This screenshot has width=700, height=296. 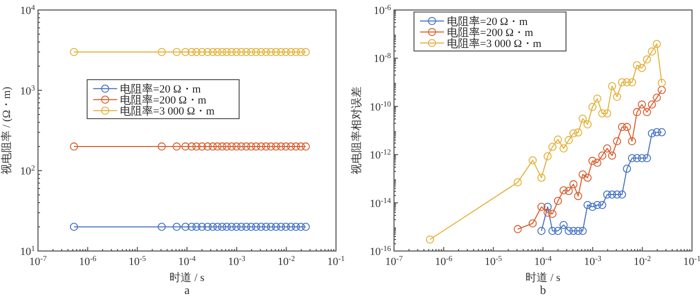 I want to click on y-tick-label: 10$^{2}$, so click(x=28, y=170).